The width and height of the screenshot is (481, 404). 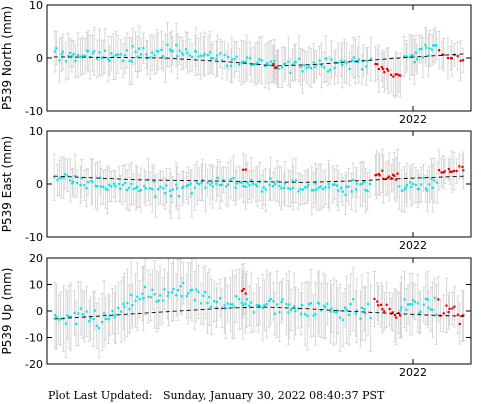 I want to click on trend-line, so click(x=259, y=179).